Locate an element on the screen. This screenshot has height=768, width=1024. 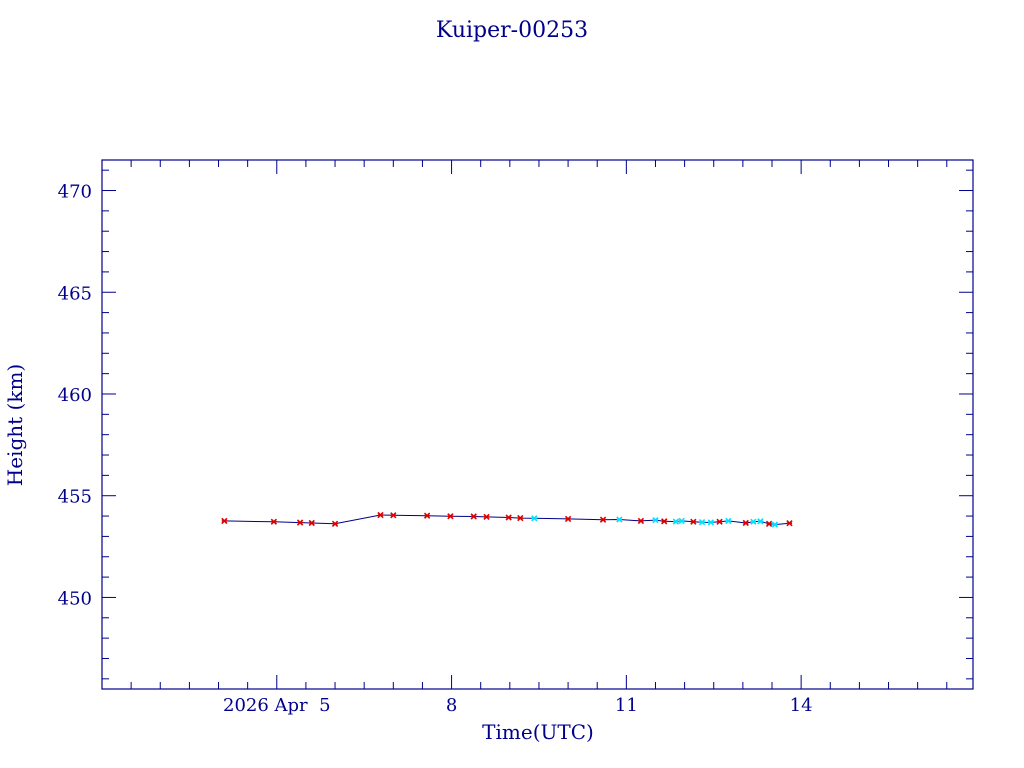
x-tick-label: 14 is located at coordinates (801, 705).